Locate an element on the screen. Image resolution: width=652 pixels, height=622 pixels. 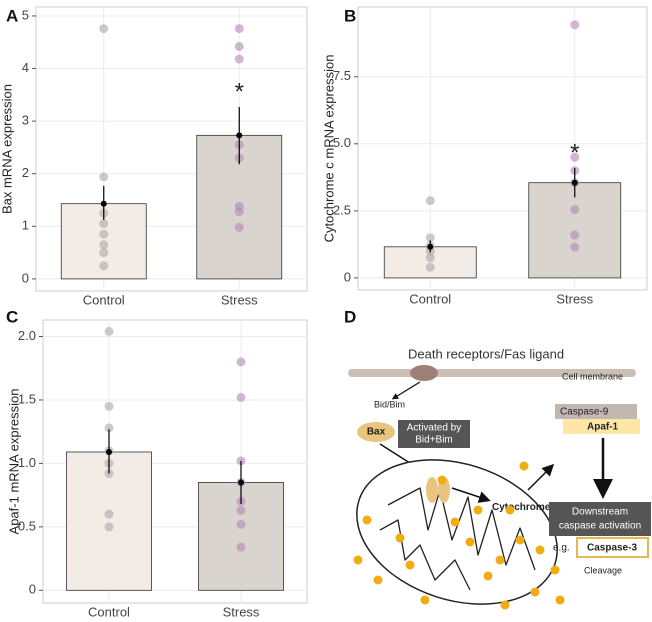
panel-label: D is located at coordinates (350, 316).